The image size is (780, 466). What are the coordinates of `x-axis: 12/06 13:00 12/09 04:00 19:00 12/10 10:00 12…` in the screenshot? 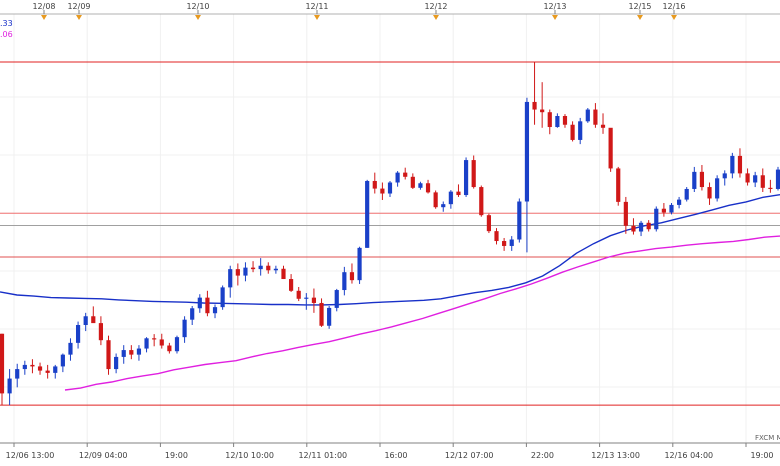 It's located at (390, 454).